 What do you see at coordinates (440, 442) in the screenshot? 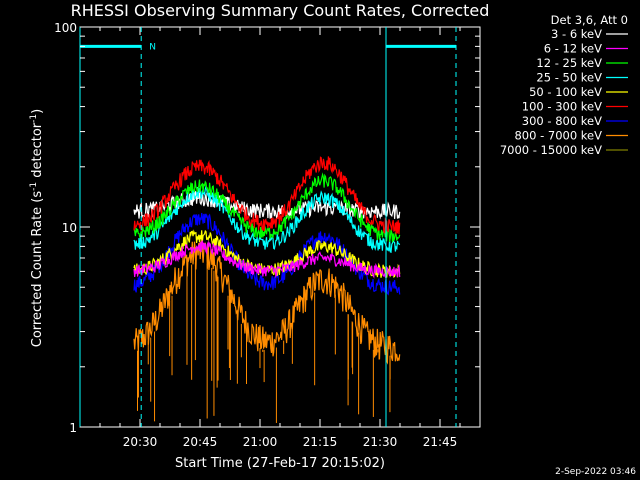
I see `x-tick-label: 21:45` at bounding box center [440, 442].